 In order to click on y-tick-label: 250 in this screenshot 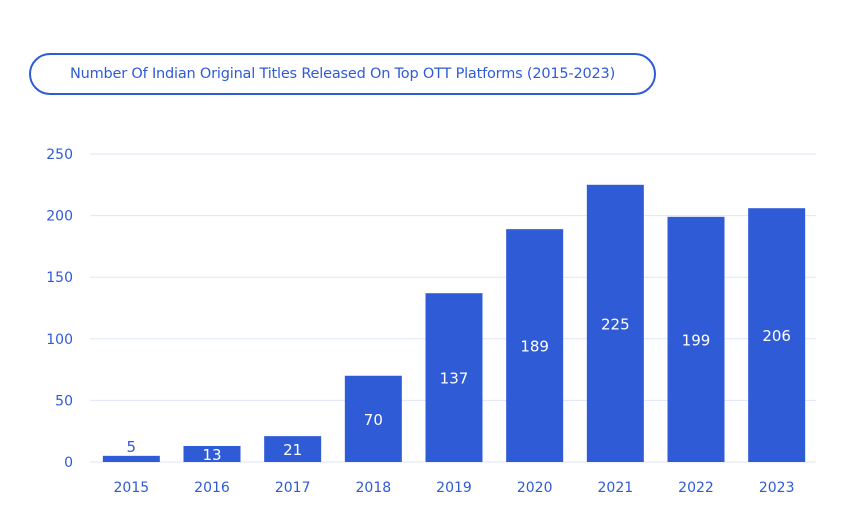, I will do `click(59, 155)`.